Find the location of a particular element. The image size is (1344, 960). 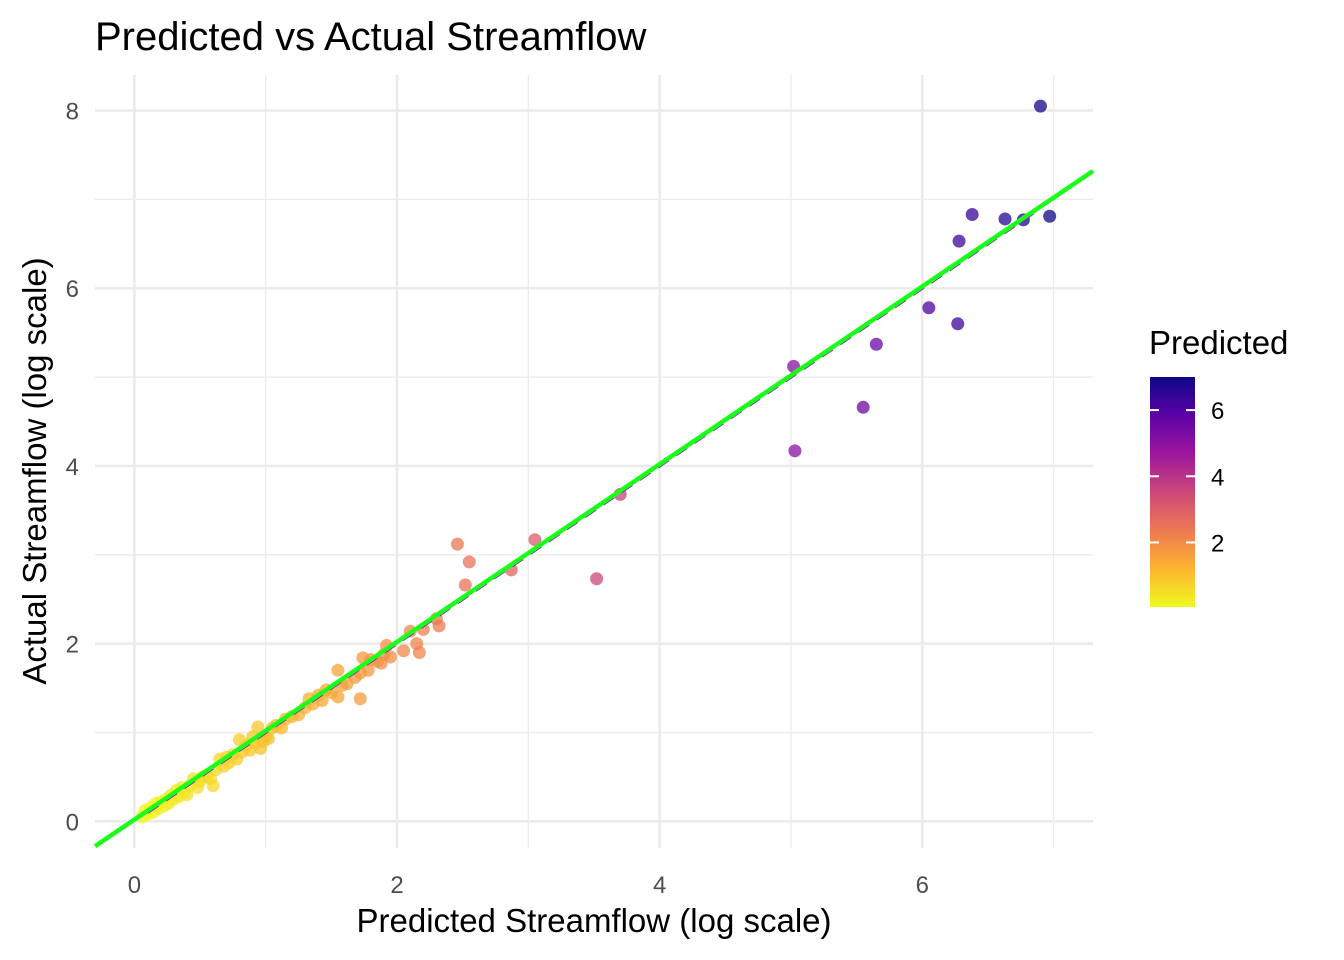

legend-ticks: 2 4 6 is located at coordinates (1187, 477).